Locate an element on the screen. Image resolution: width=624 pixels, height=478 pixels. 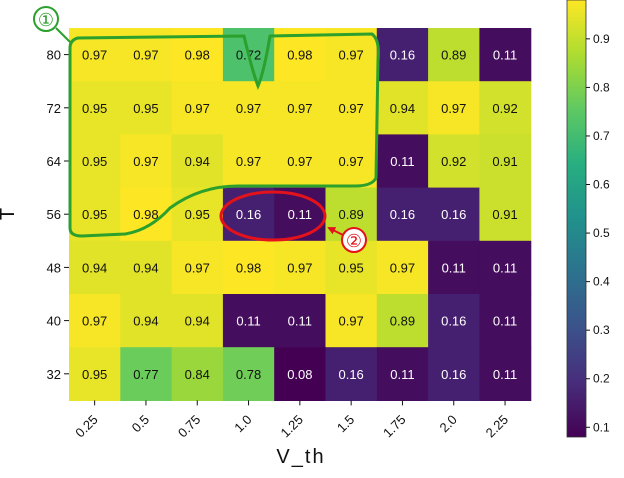
x-tick-label: 0.75 is located at coordinates (189, 426).